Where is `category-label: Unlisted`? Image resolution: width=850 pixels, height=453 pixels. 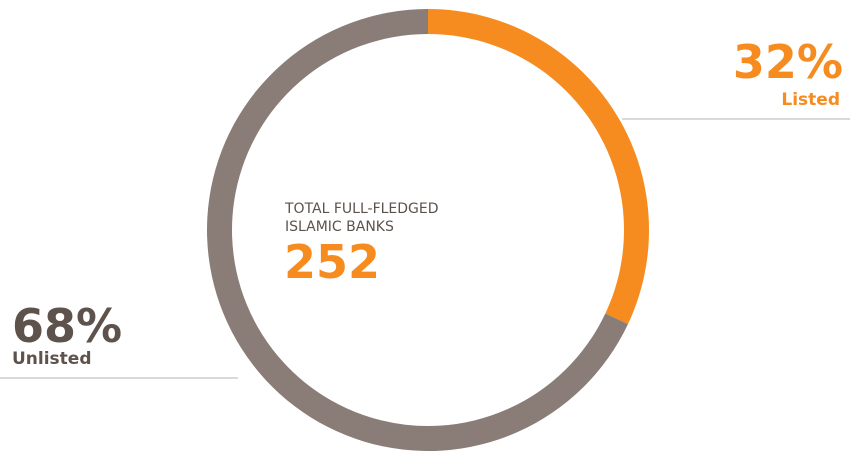
category-label: Unlisted is located at coordinates (52, 359).